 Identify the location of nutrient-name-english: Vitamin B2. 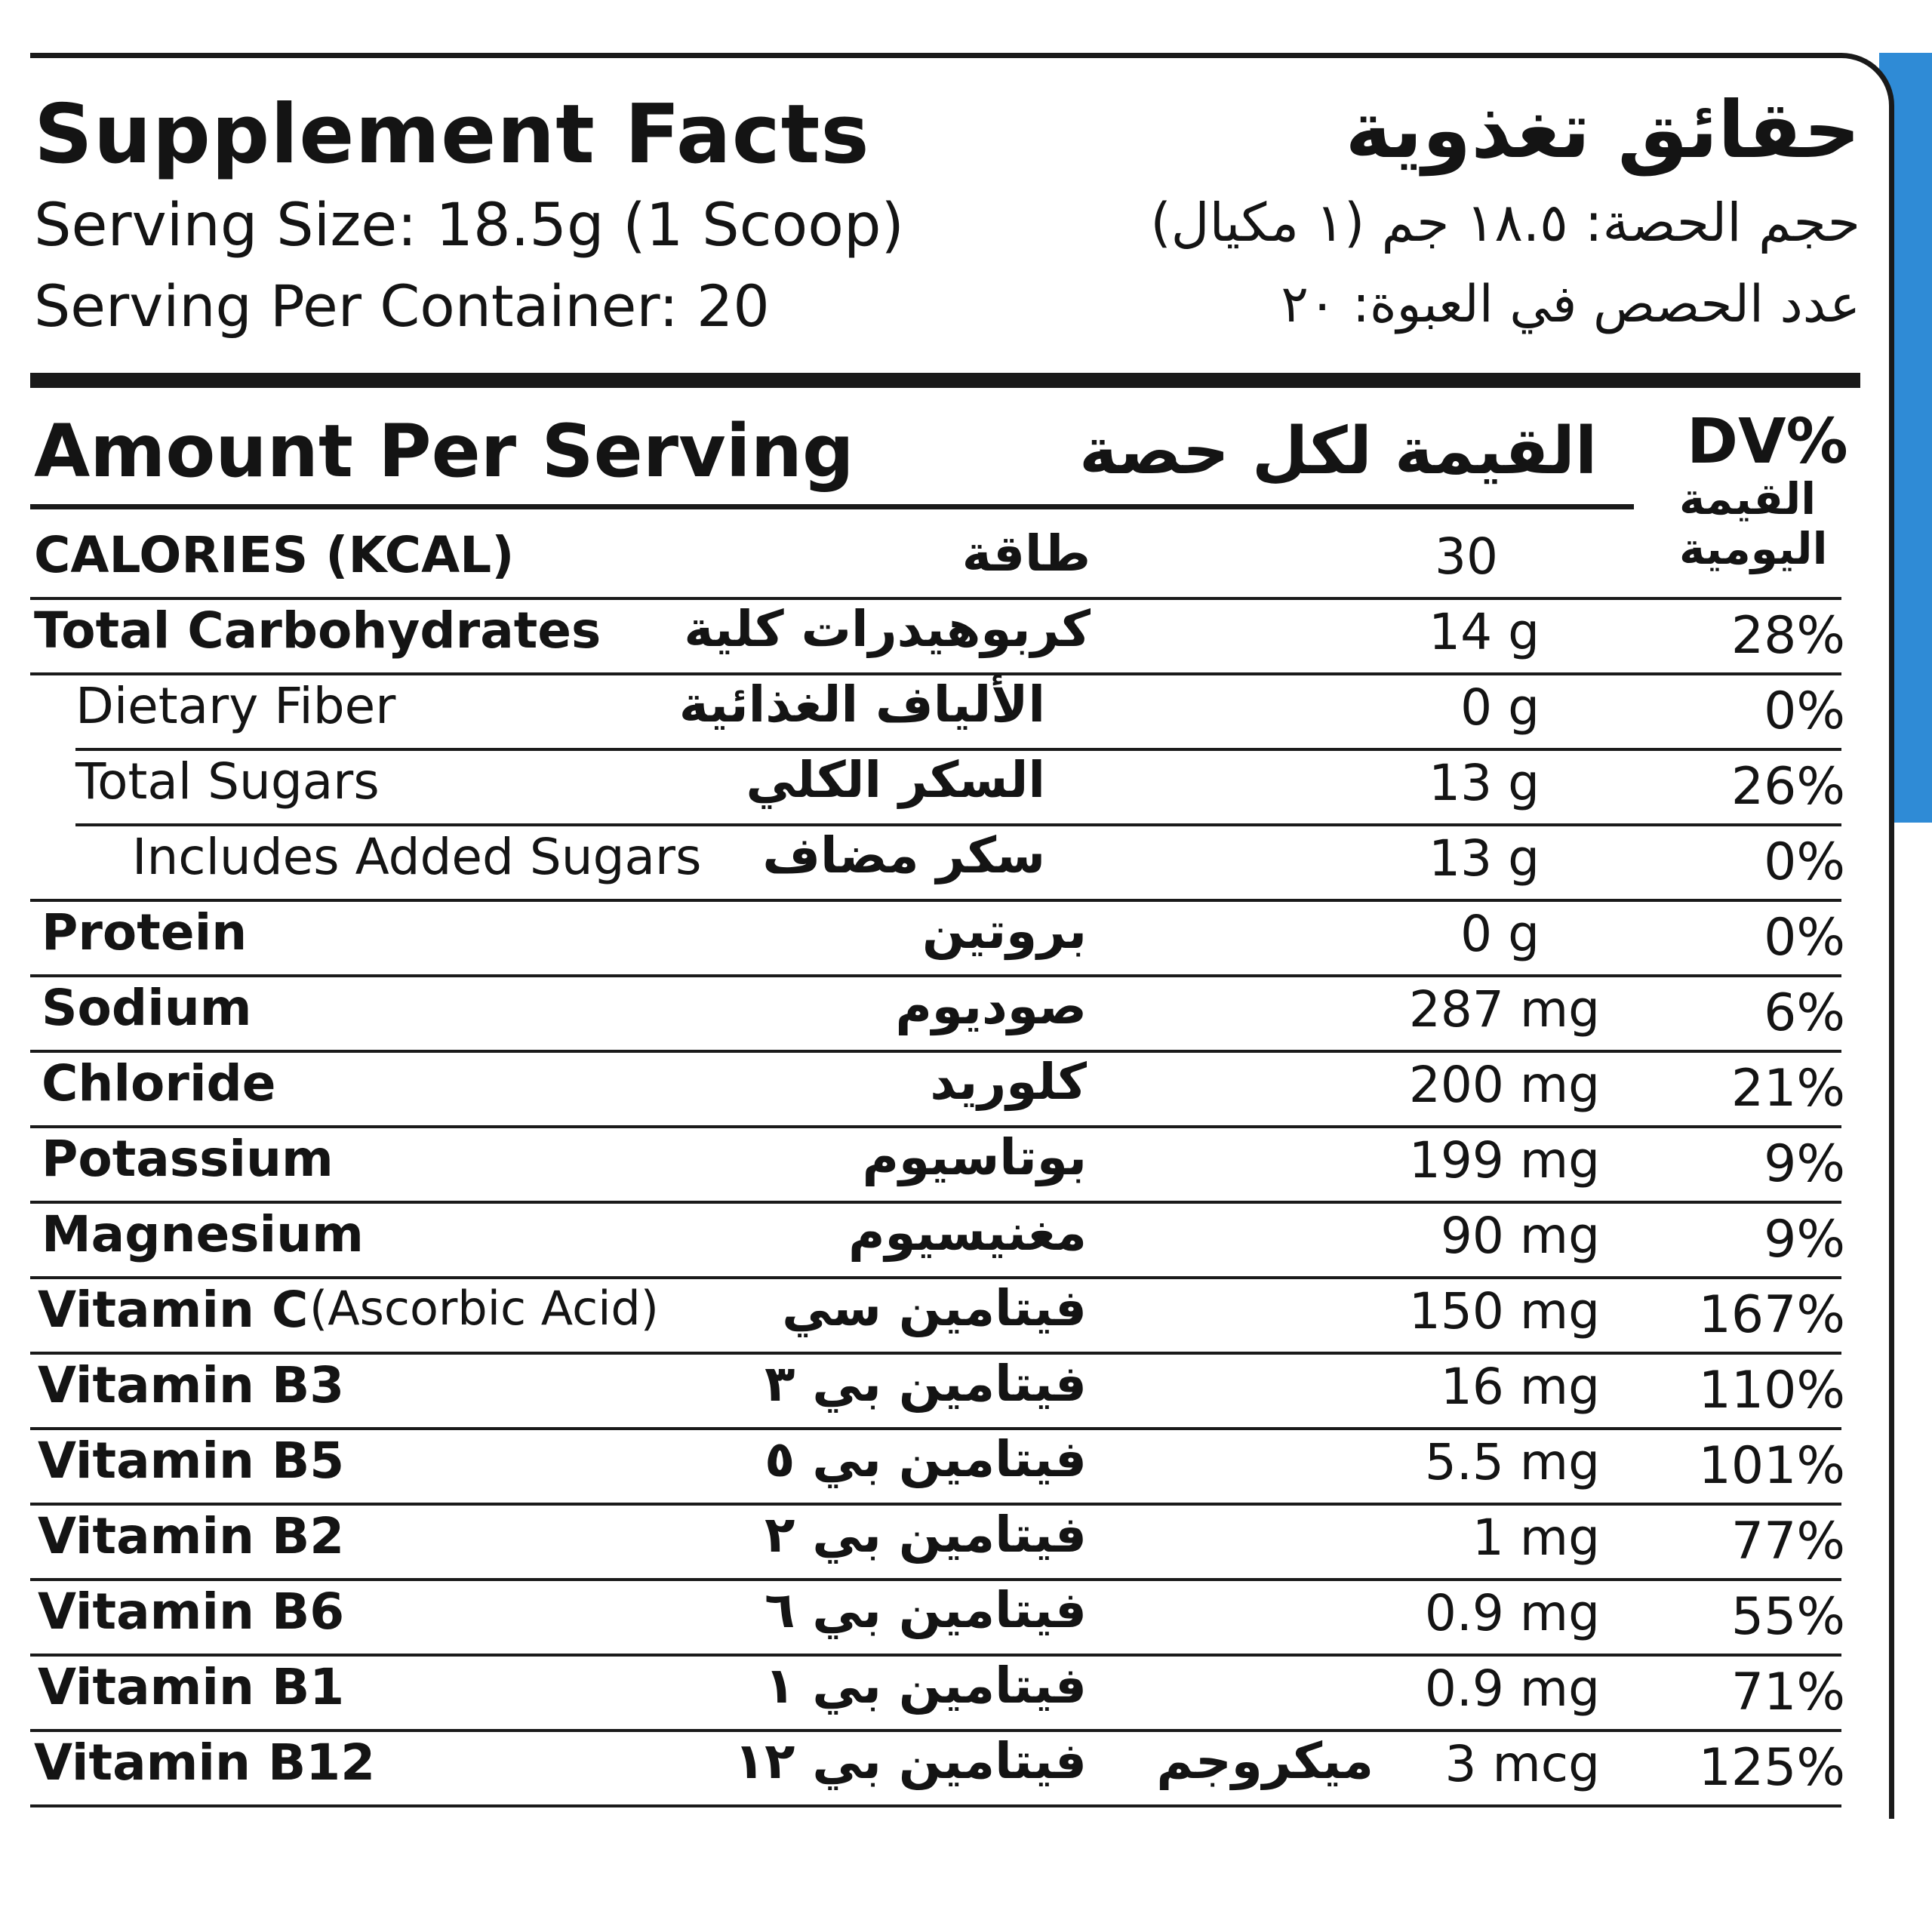
(191, 1536).